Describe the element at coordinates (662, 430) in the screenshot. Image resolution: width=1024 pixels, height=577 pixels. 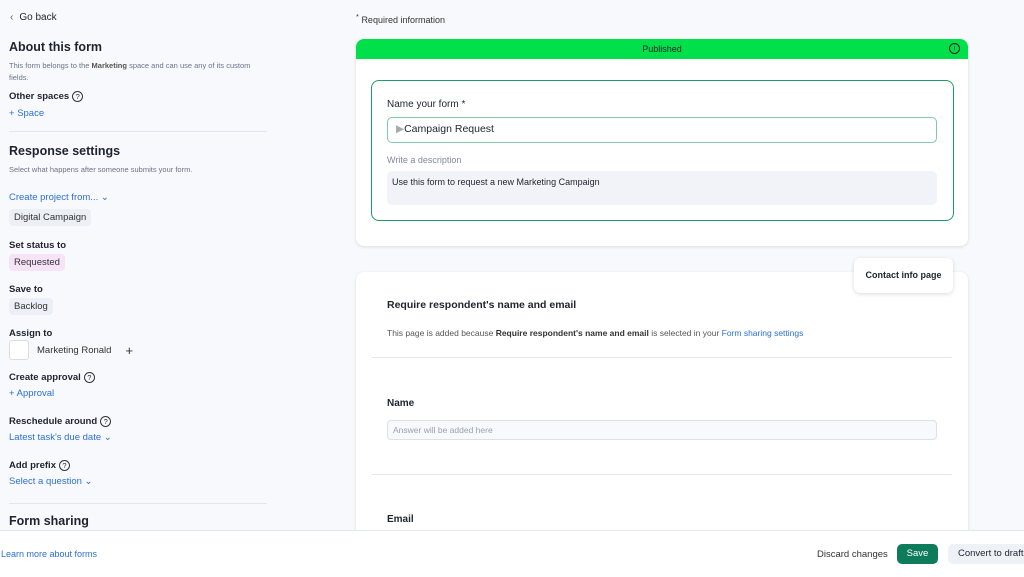
I see `name-answer-input: Answer will be added here` at that location.